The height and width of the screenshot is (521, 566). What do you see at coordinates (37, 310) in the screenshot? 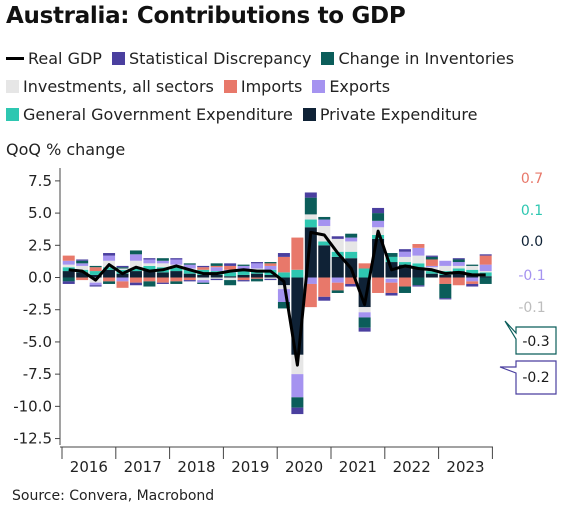
I see `y-tick-label: -2.5` at bounding box center [37, 310].